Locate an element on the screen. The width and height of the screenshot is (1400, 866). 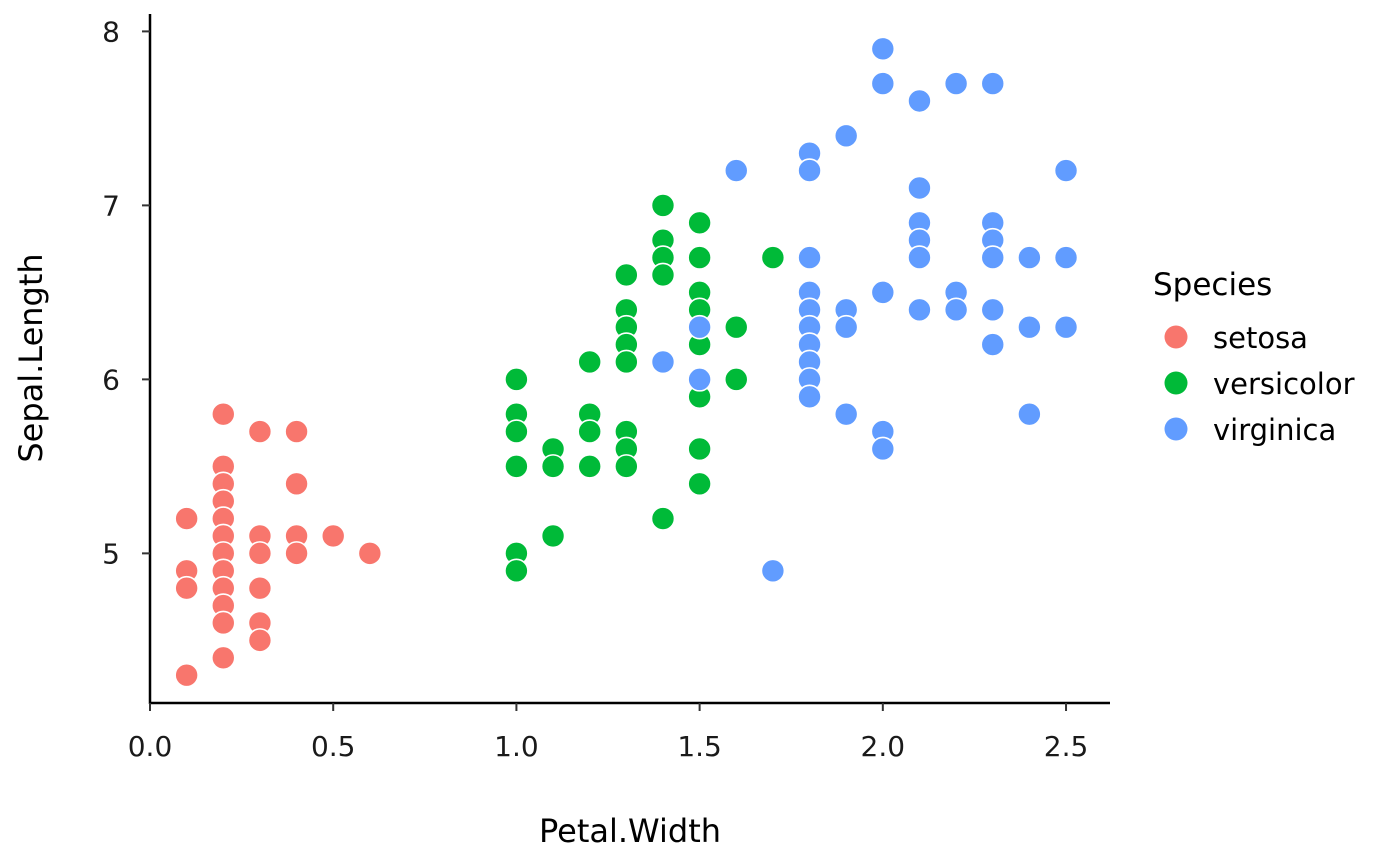
x-axis-title: Petal.Width is located at coordinates (630, 831).